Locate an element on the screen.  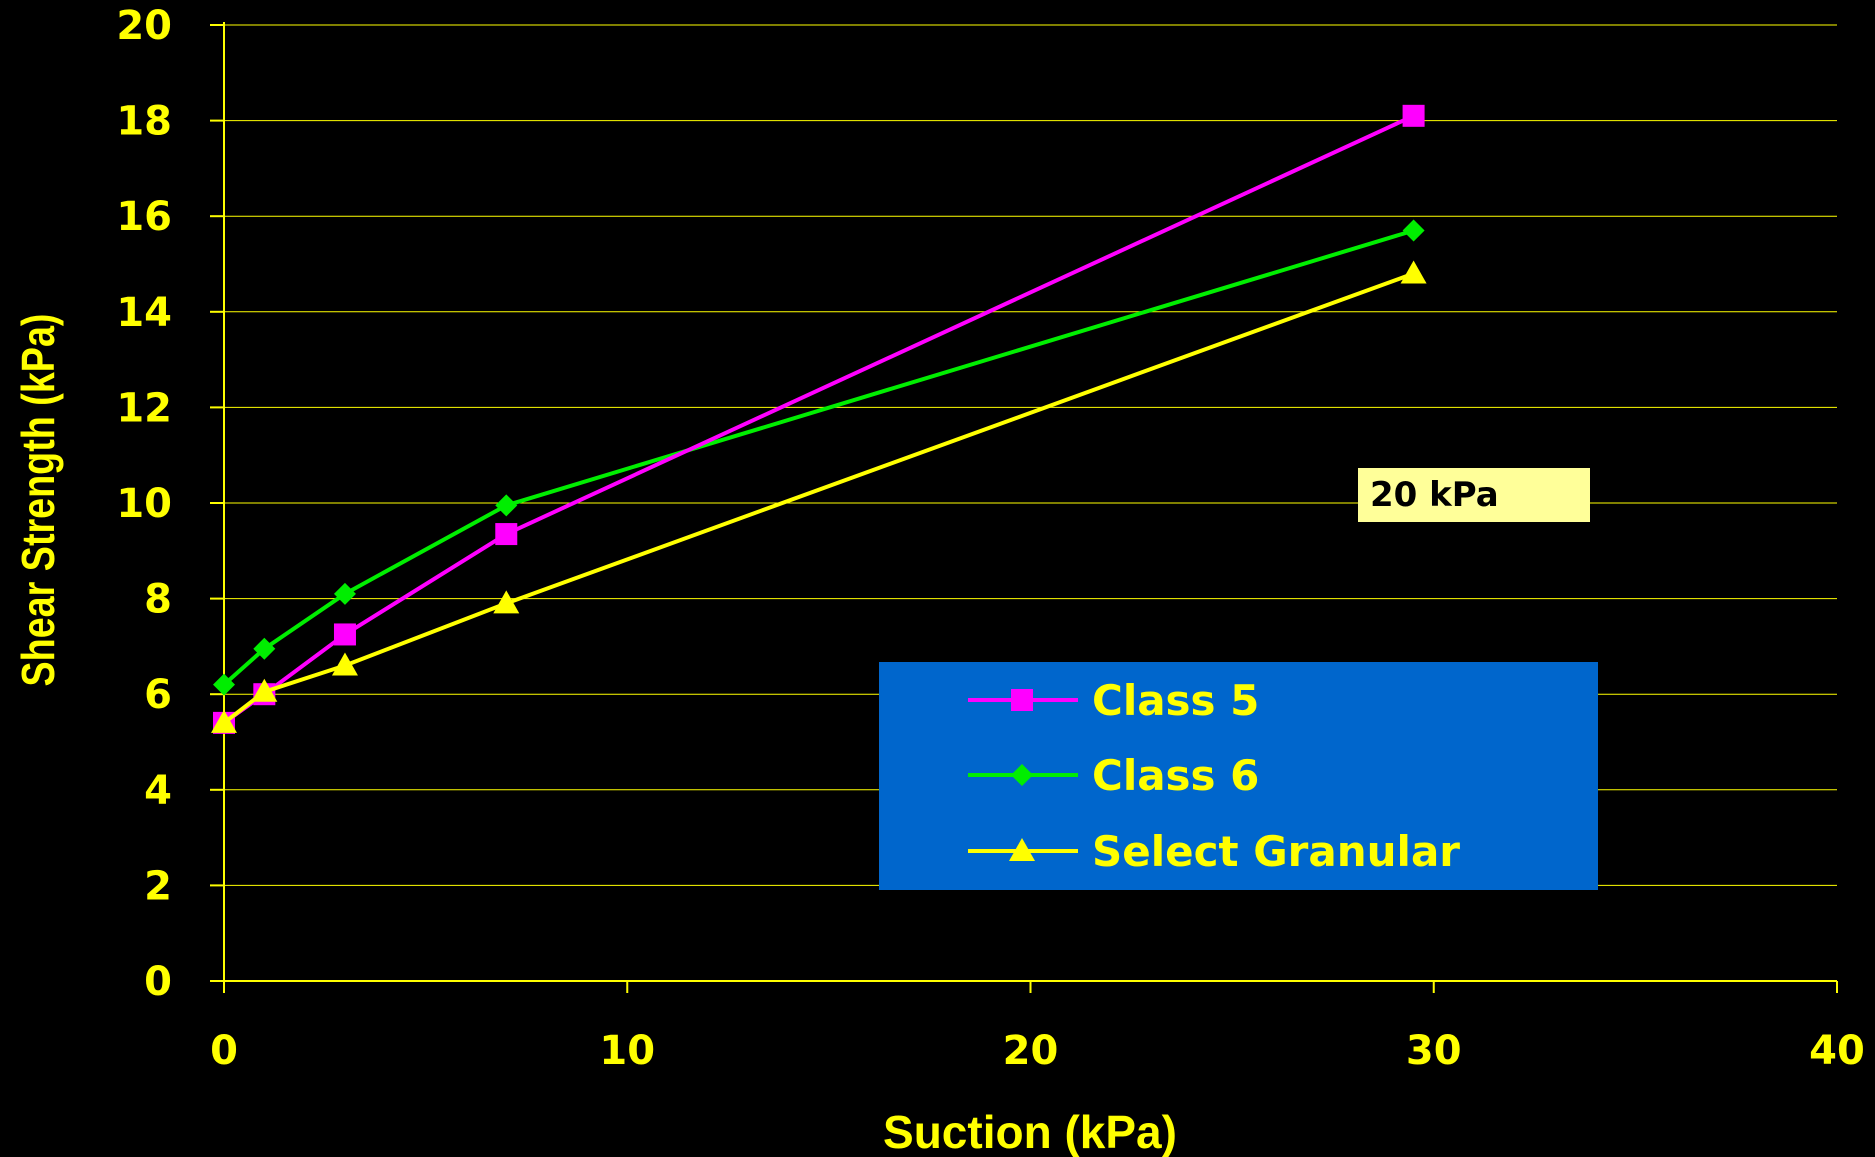
legend-item-class-6: Class 6 is located at coordinates (1113, 775).